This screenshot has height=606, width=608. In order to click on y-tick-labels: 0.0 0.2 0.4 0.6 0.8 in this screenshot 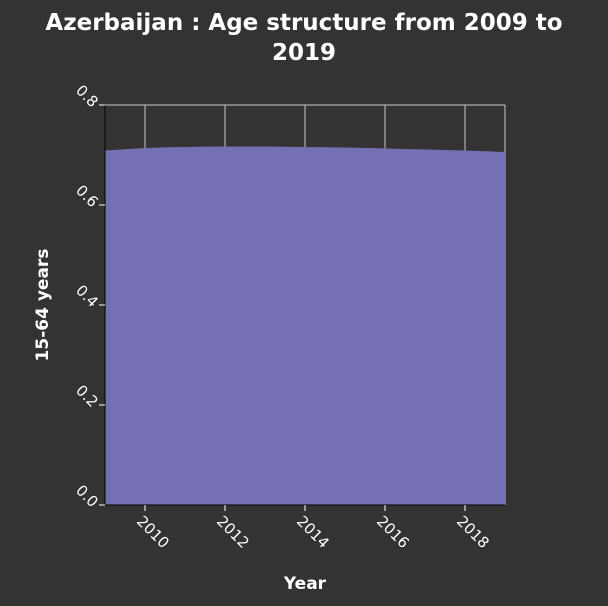, I will do `click(87, 296)`.